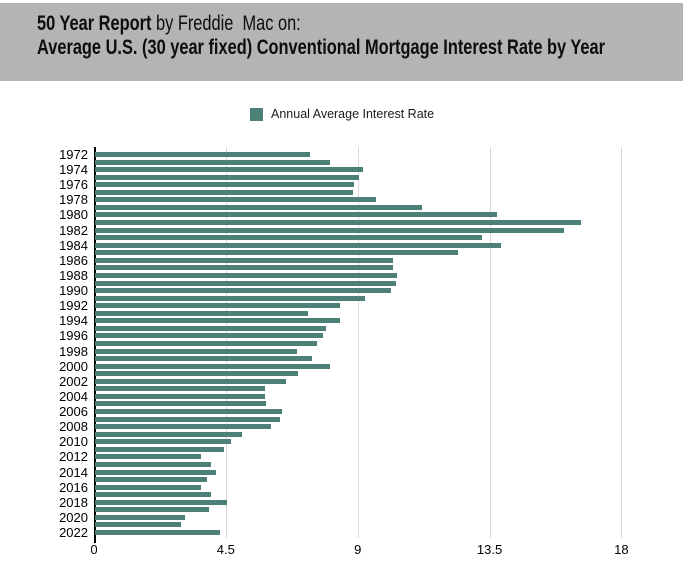  What do you see at coordinates (230, 298) in the screenshot?
I see `bar-1991` at bounding box center [230, 298].